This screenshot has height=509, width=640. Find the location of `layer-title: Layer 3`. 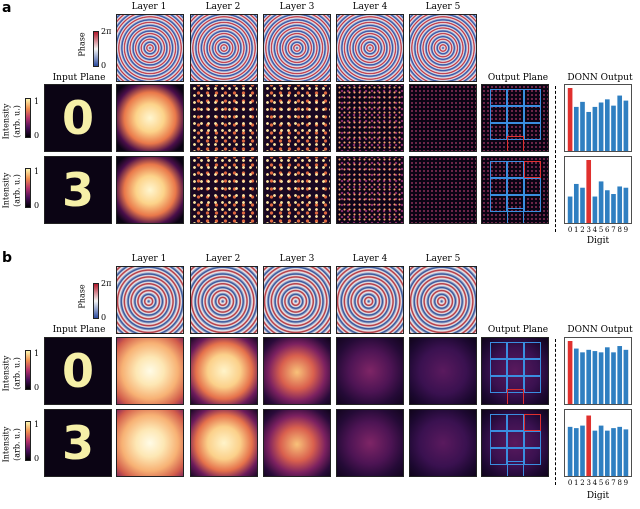

layer-title: Layer 3 is located at coordinates (297, 7).